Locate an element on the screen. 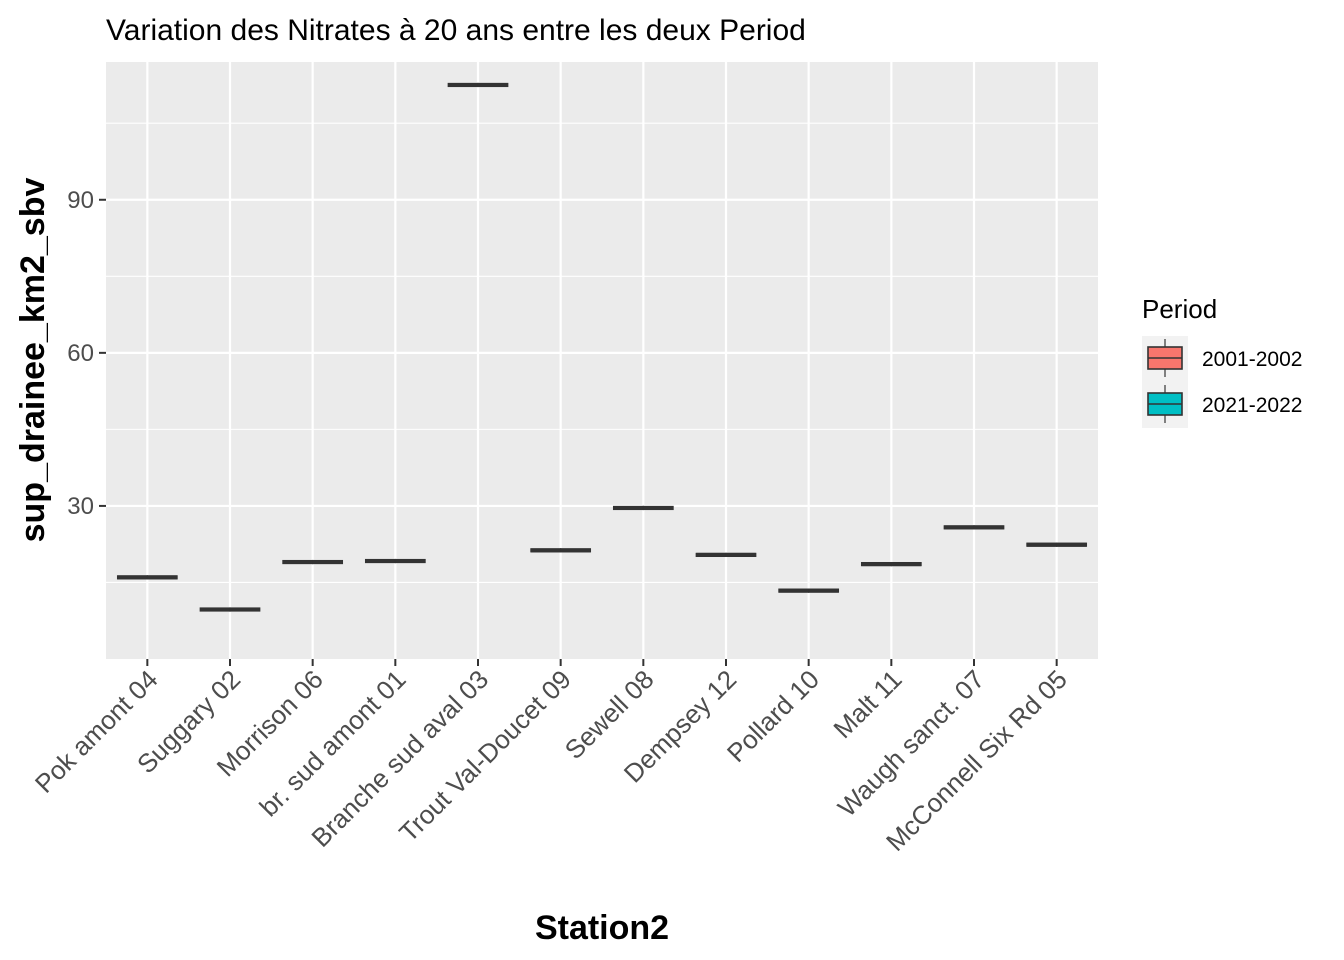 The width and height of the screenshot is (1344, 960). legend: Period 2001-2002 2021-2022 is located at coordinates (1222, 361).